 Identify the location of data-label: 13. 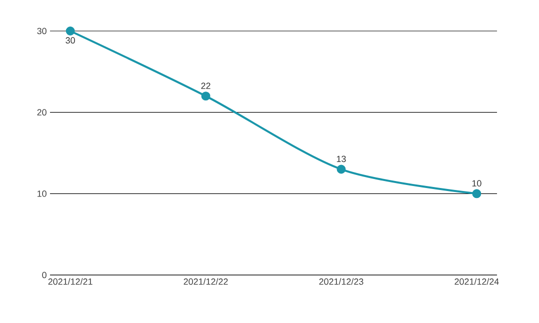
(341, 159).